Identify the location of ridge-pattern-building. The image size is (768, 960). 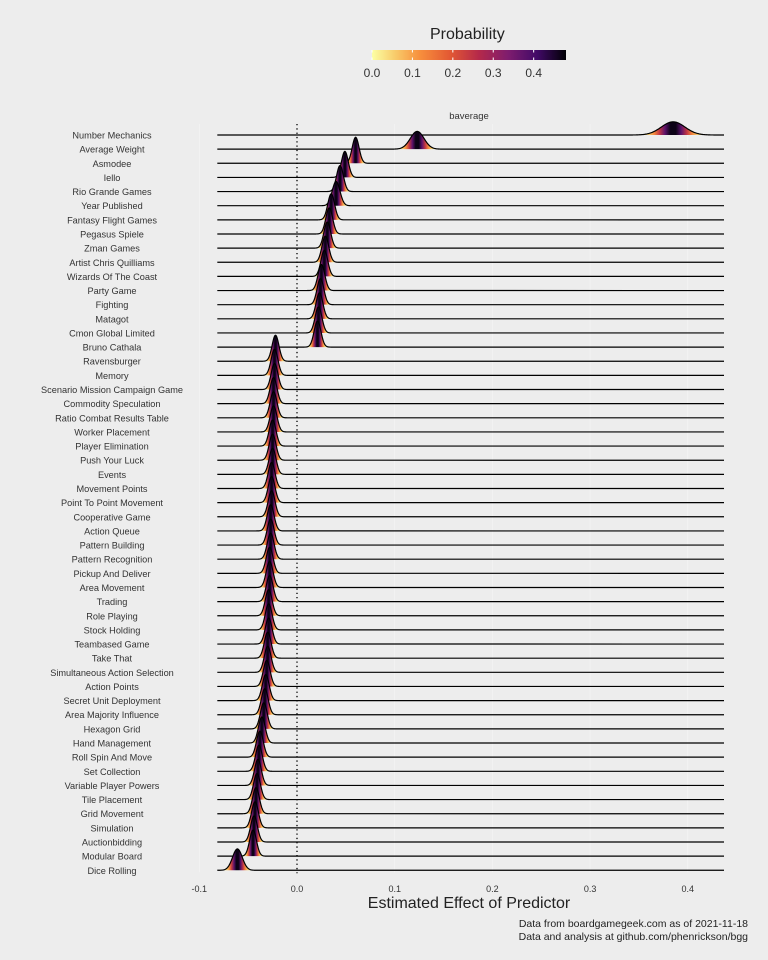
(471, 532).